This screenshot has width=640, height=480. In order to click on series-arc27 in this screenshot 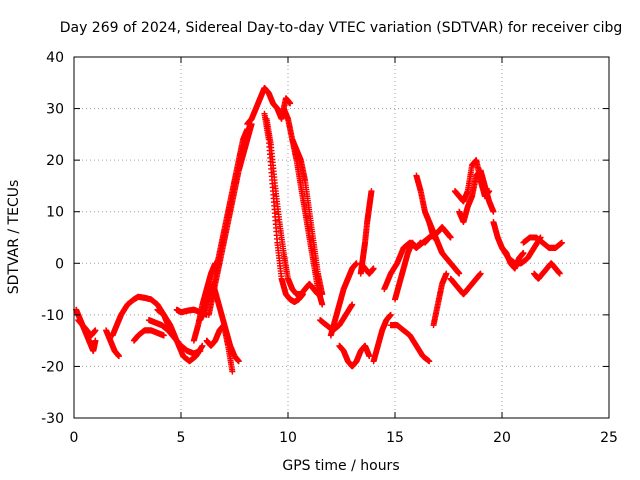, I will do `click(408, 271)`.